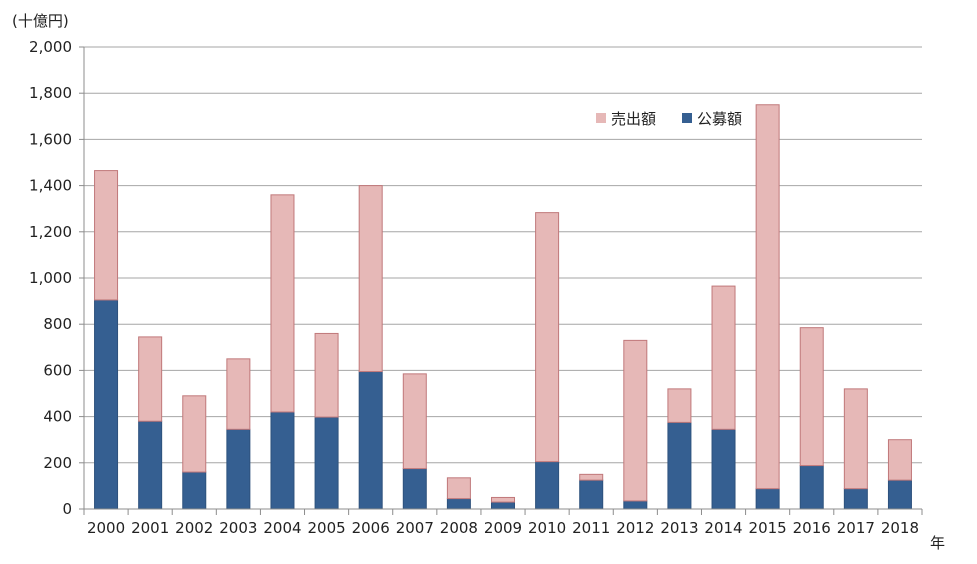  Describe the element at coordinates (282, 528) in the screenshot. I see `x-tick-label: 2004` at that location.